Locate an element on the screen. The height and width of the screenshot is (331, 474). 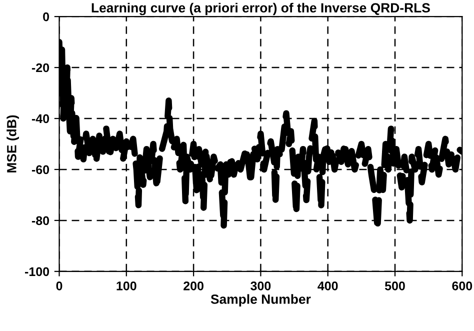
y-tick-label: -20 is located at coordinates (41, 67).